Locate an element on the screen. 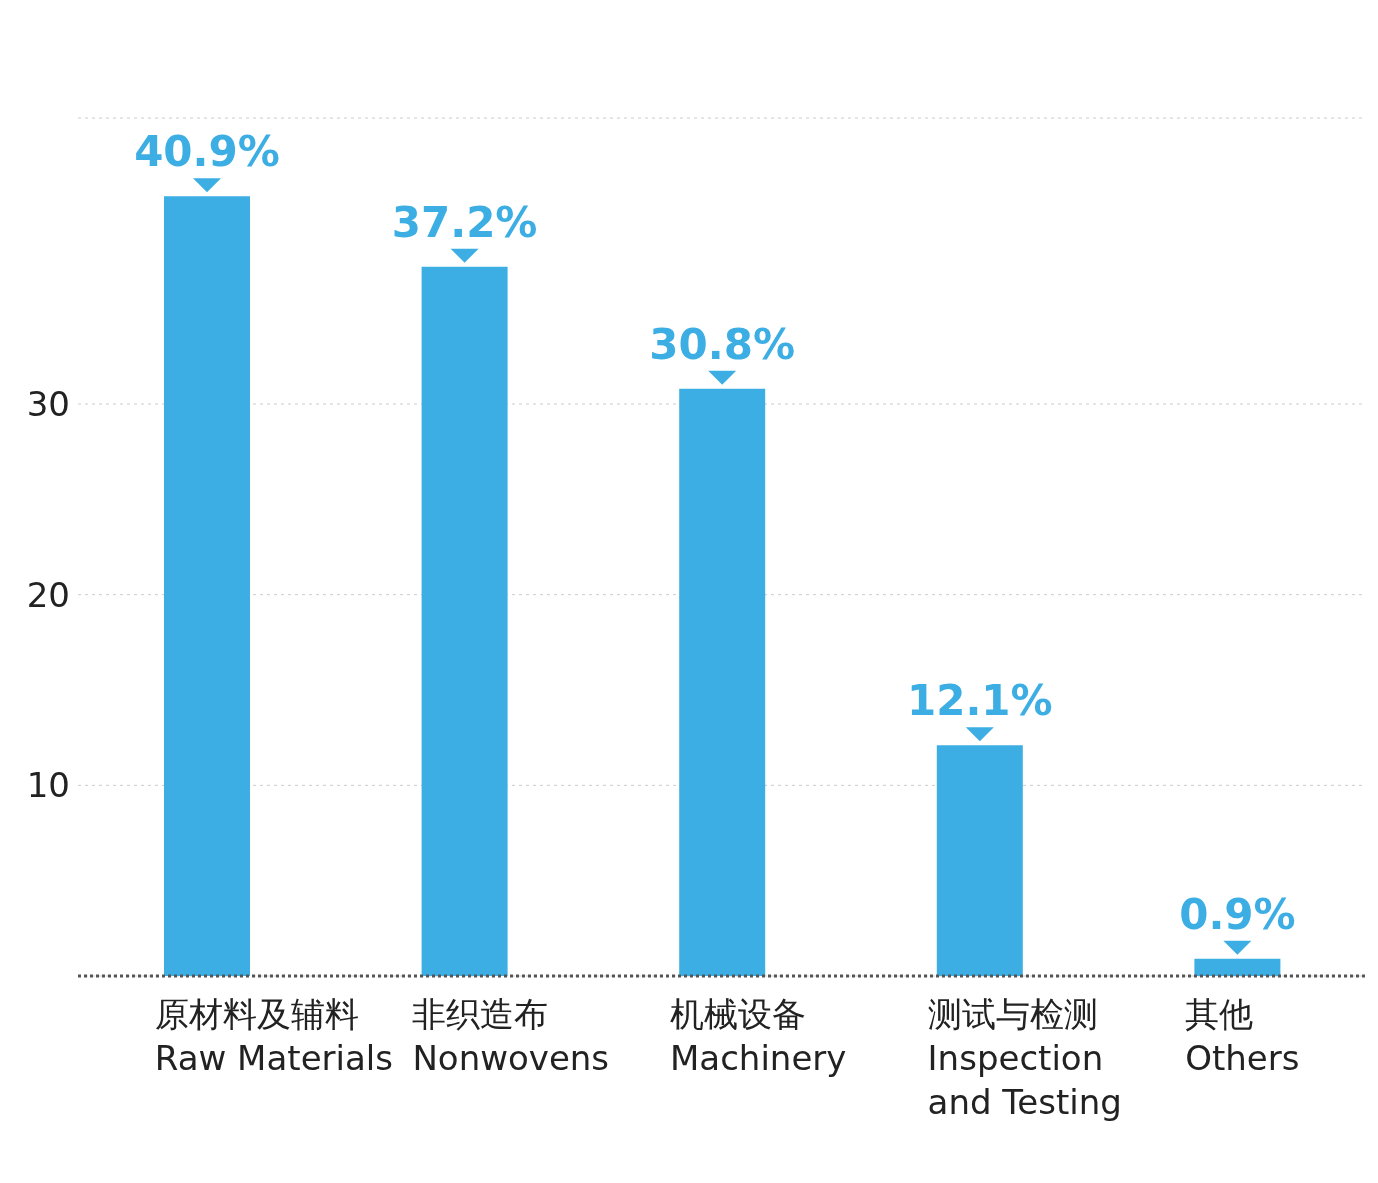 Image resolution: width=1378 pixels, height=1183 pixels. y-tick-label: 30 is located at coordinates (48, 404).